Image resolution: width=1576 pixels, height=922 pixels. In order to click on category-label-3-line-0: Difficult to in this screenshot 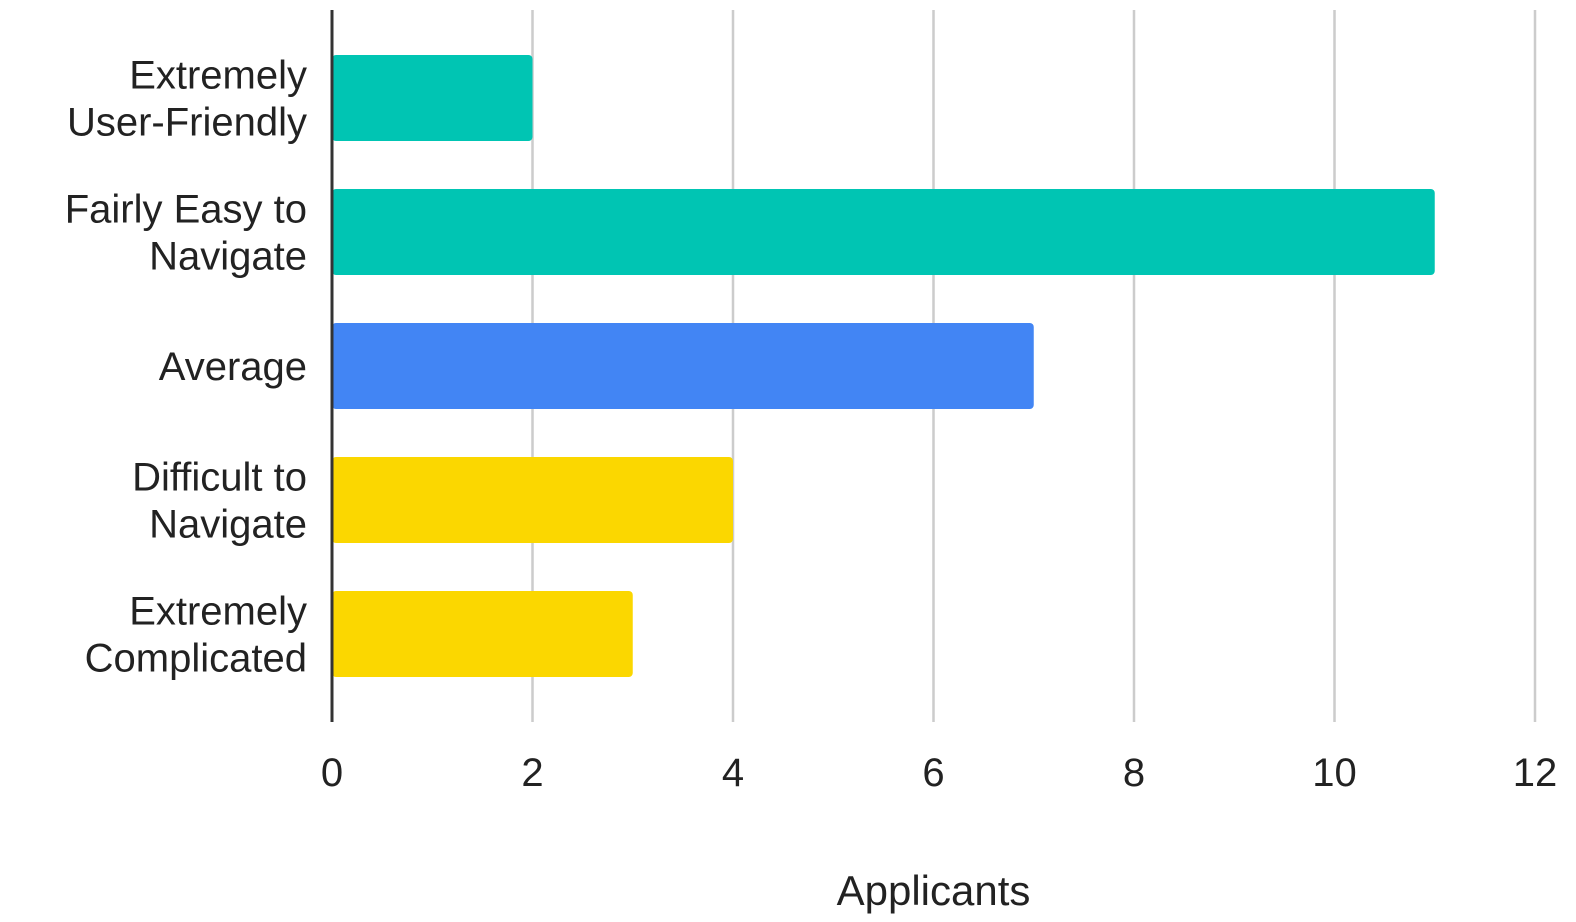, I will do `click(219, 478)`.